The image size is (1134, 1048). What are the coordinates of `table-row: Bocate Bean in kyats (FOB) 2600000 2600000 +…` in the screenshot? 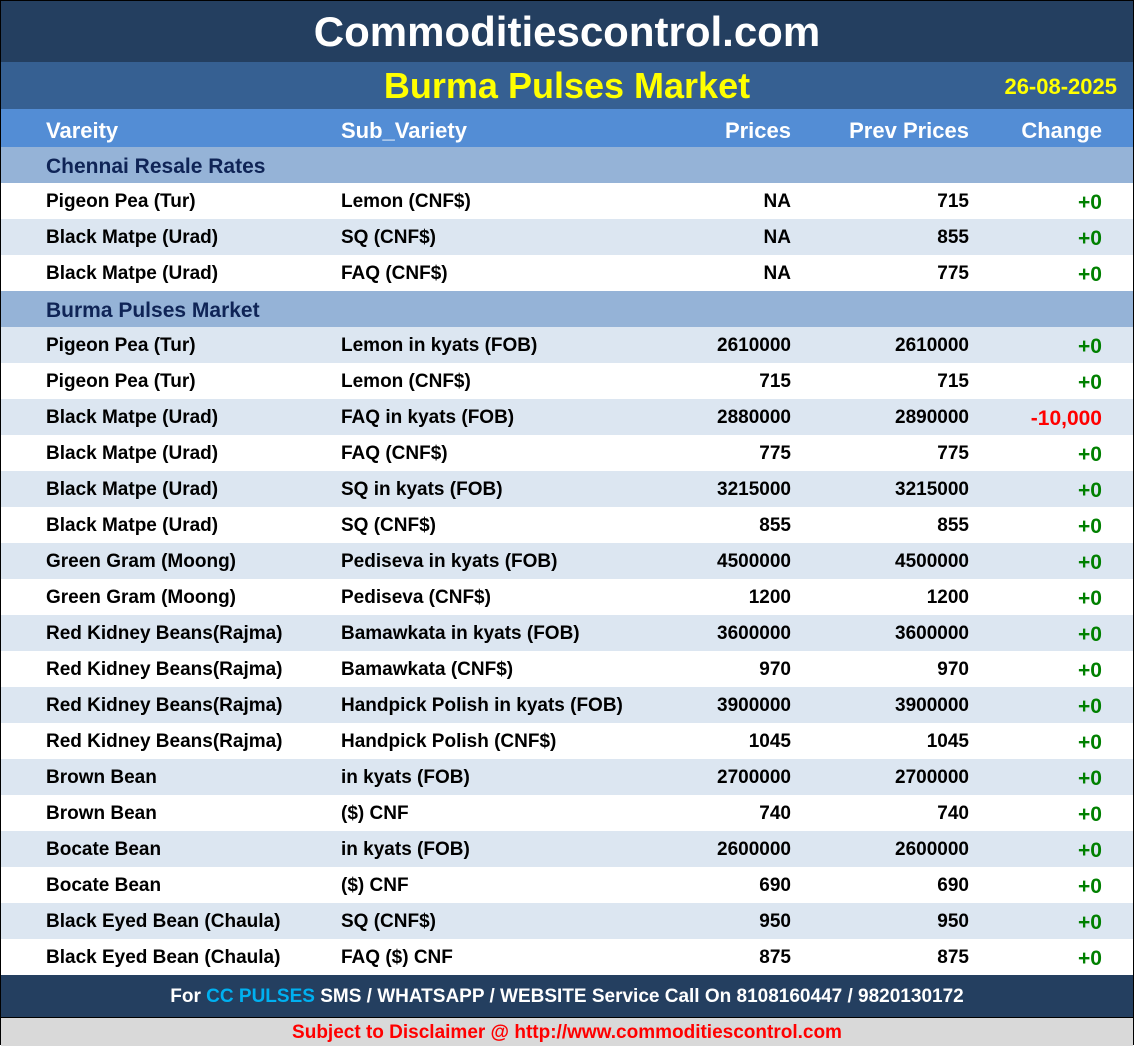 It's located at (567, 849).